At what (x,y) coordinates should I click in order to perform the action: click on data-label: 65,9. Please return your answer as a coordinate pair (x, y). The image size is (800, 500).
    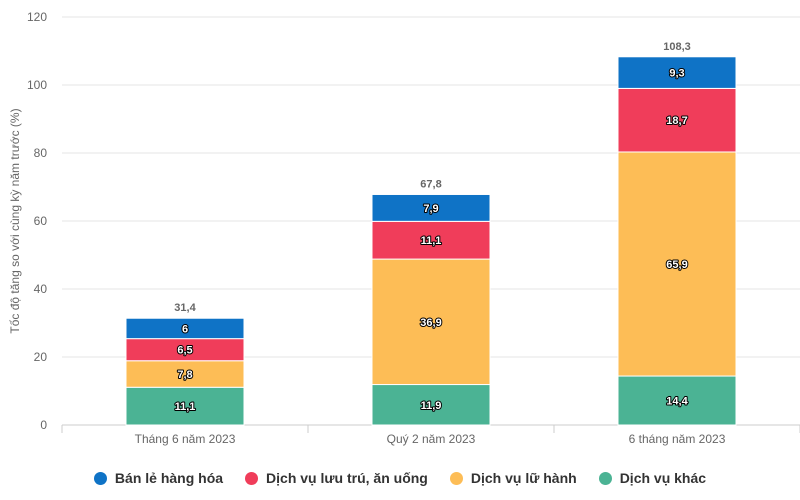
    Looking at the image, I should click on (676, 265).